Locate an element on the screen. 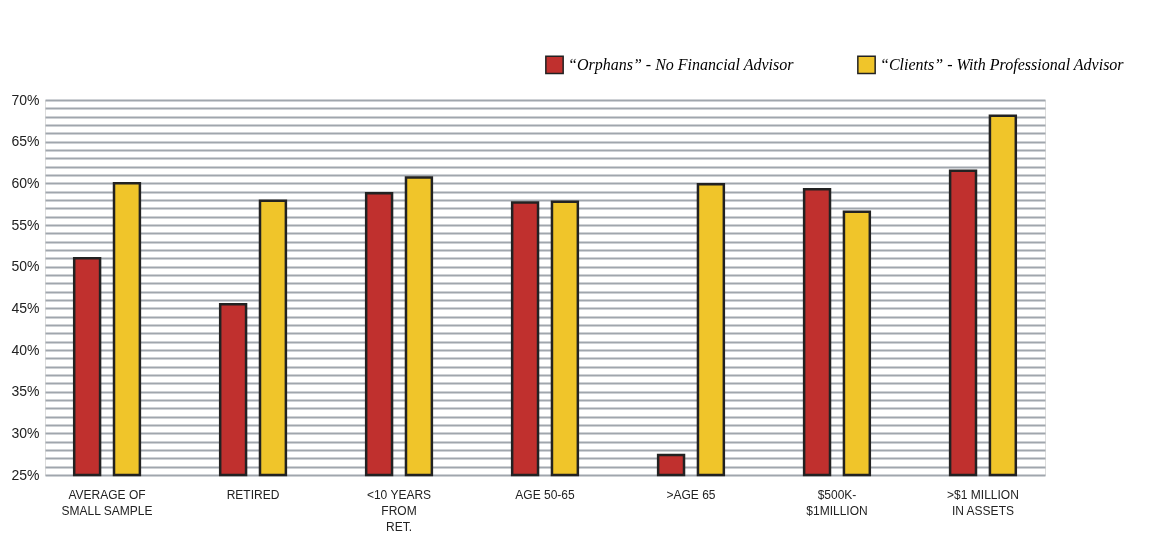 This screenshot has height=539, width=1154. y-tick-label: 60% is located at coordinates (25, 182).